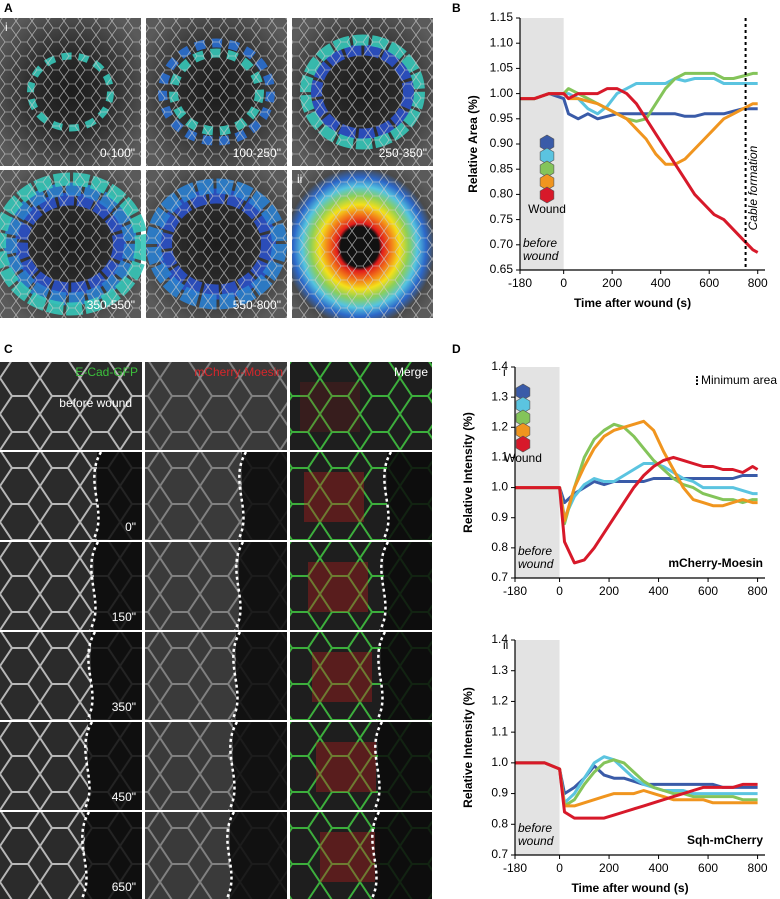 Image resolution: width=780 pixels, height=899 pixels. I want to click on time-label: 150", so click(124, 617).